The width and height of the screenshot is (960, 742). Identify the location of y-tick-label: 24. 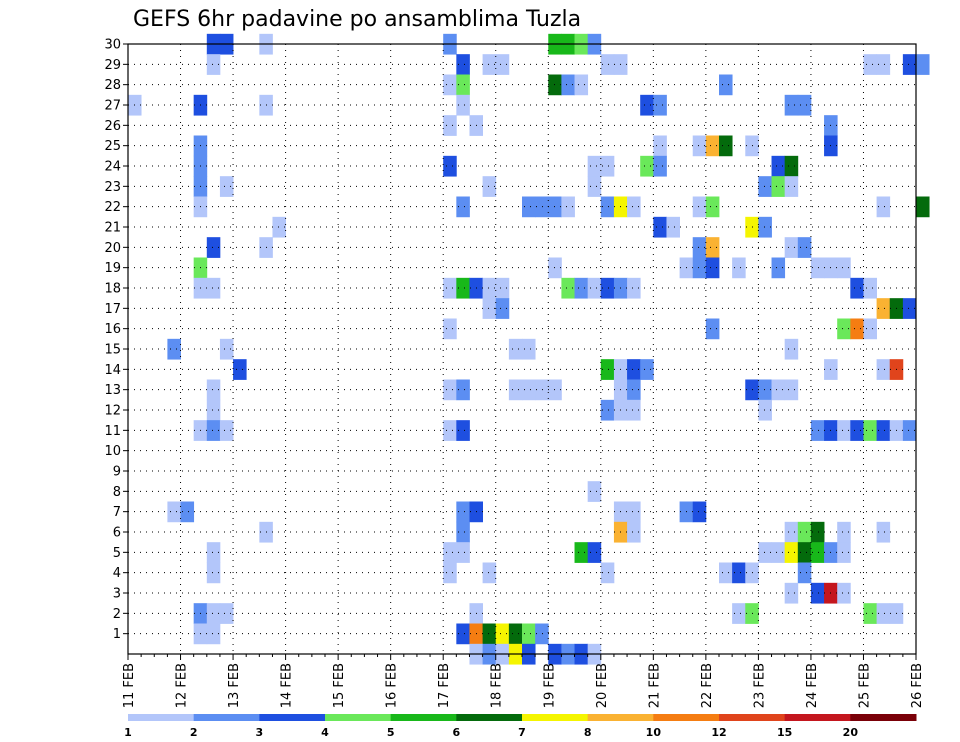
(112, 167).